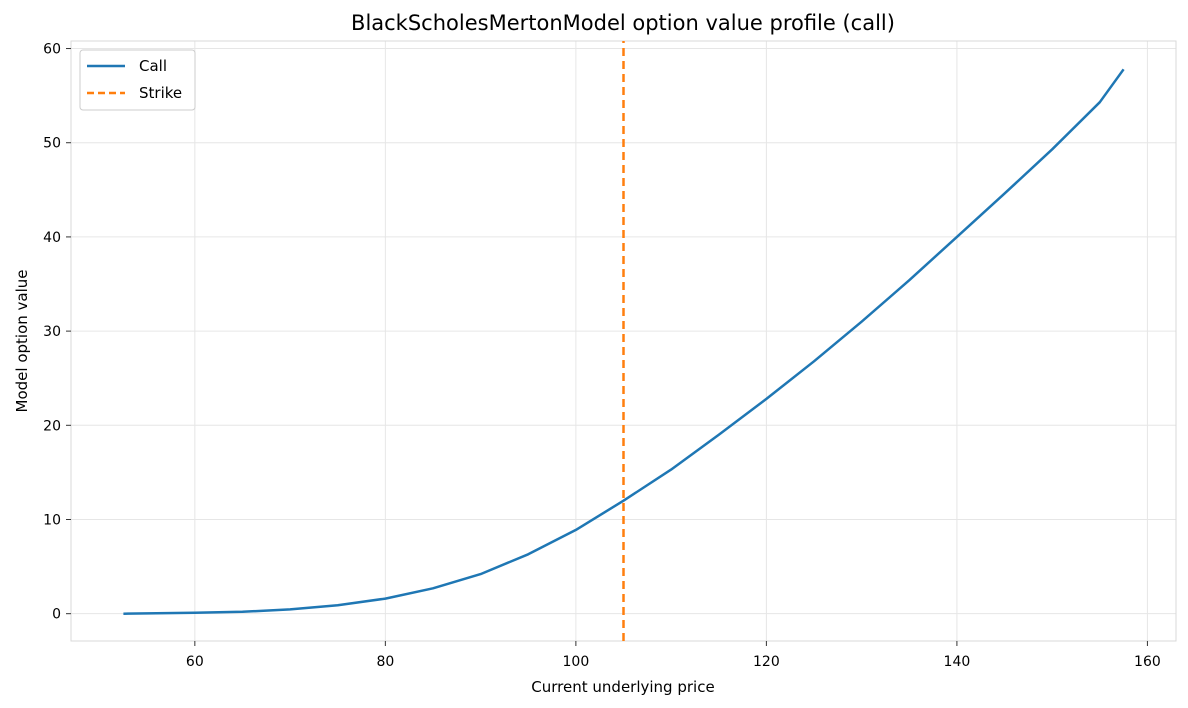 The image size is (1188, 708). Describe the element at coordinates (52, 332) in the screenshot. I see `y-tick-label: 30` at that location.